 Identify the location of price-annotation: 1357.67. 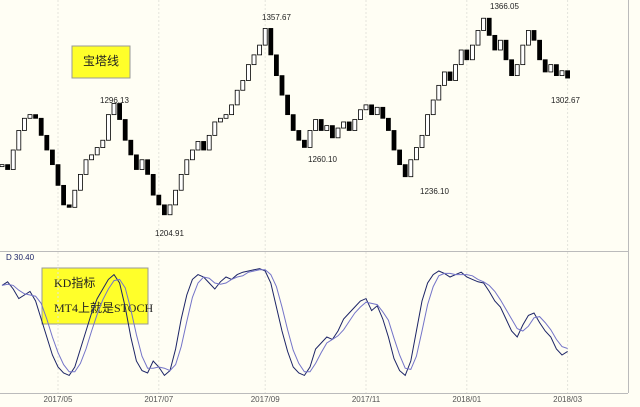
(276, 17).